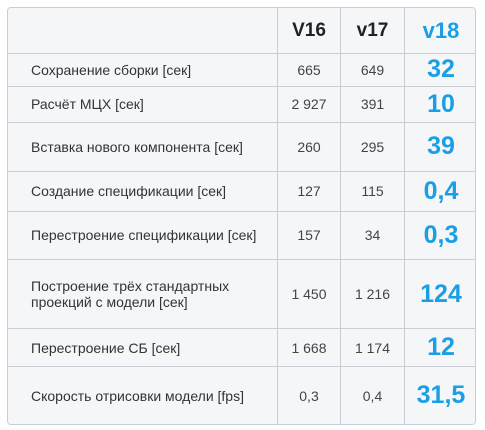 Image resolution: width=485 pixels, height=430 pixels. Describe the element at coordinates (440, 191) in the screenshot. I see `value-v18: 0,4` at that location.